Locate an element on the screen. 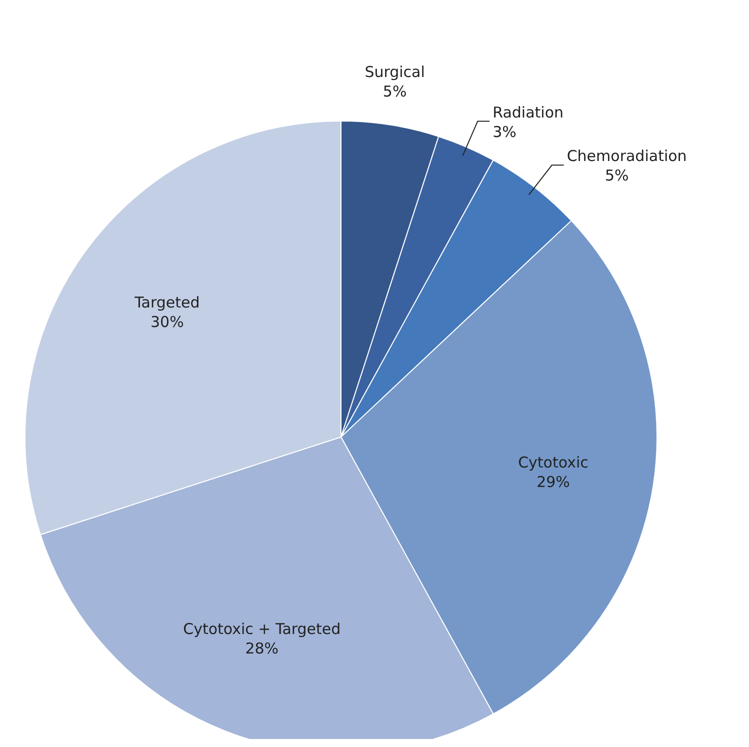 This screenshot has height=747, width=749. slice-label: Chemoradiation is located at coordinates (626, 156).